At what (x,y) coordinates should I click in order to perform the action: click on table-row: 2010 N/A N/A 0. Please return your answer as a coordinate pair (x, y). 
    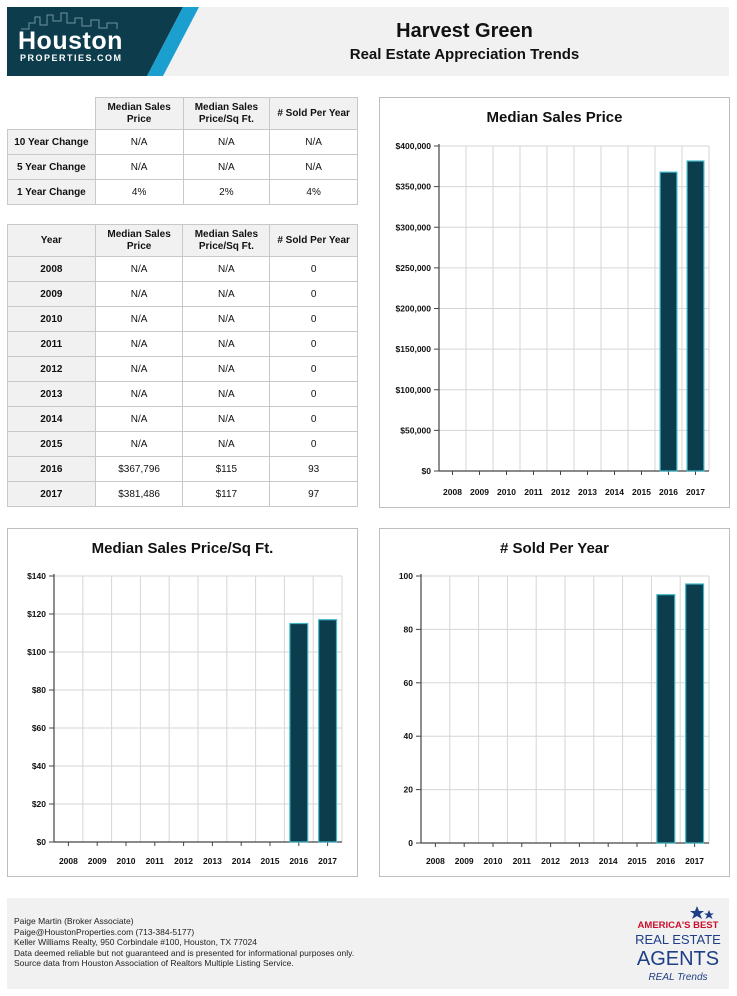
    Looking at the image, I should click on (182, 319).